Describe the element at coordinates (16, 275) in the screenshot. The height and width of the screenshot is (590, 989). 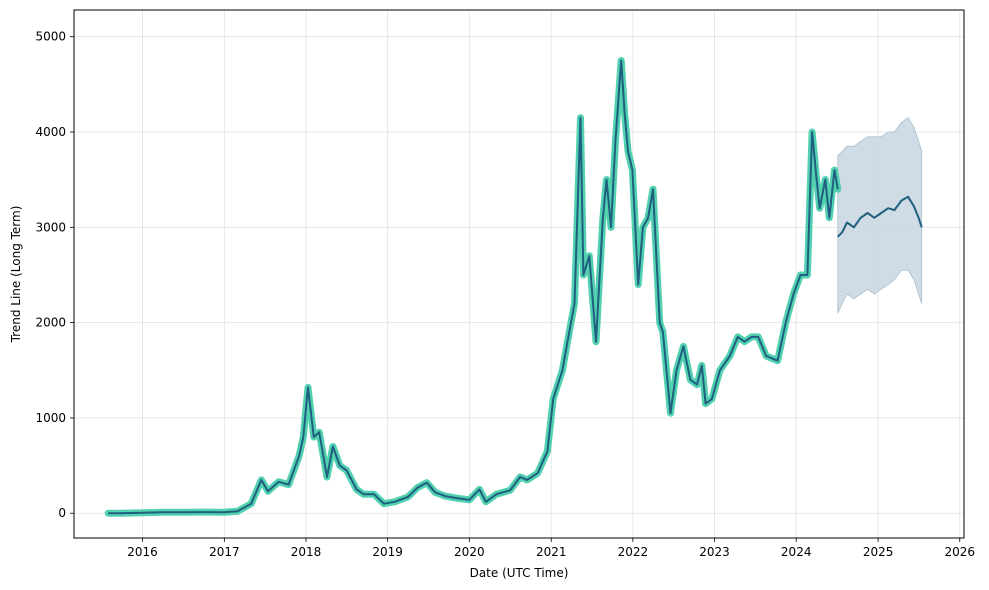
I see `y-axis-label: Trend Line (Long Term)` at that location.